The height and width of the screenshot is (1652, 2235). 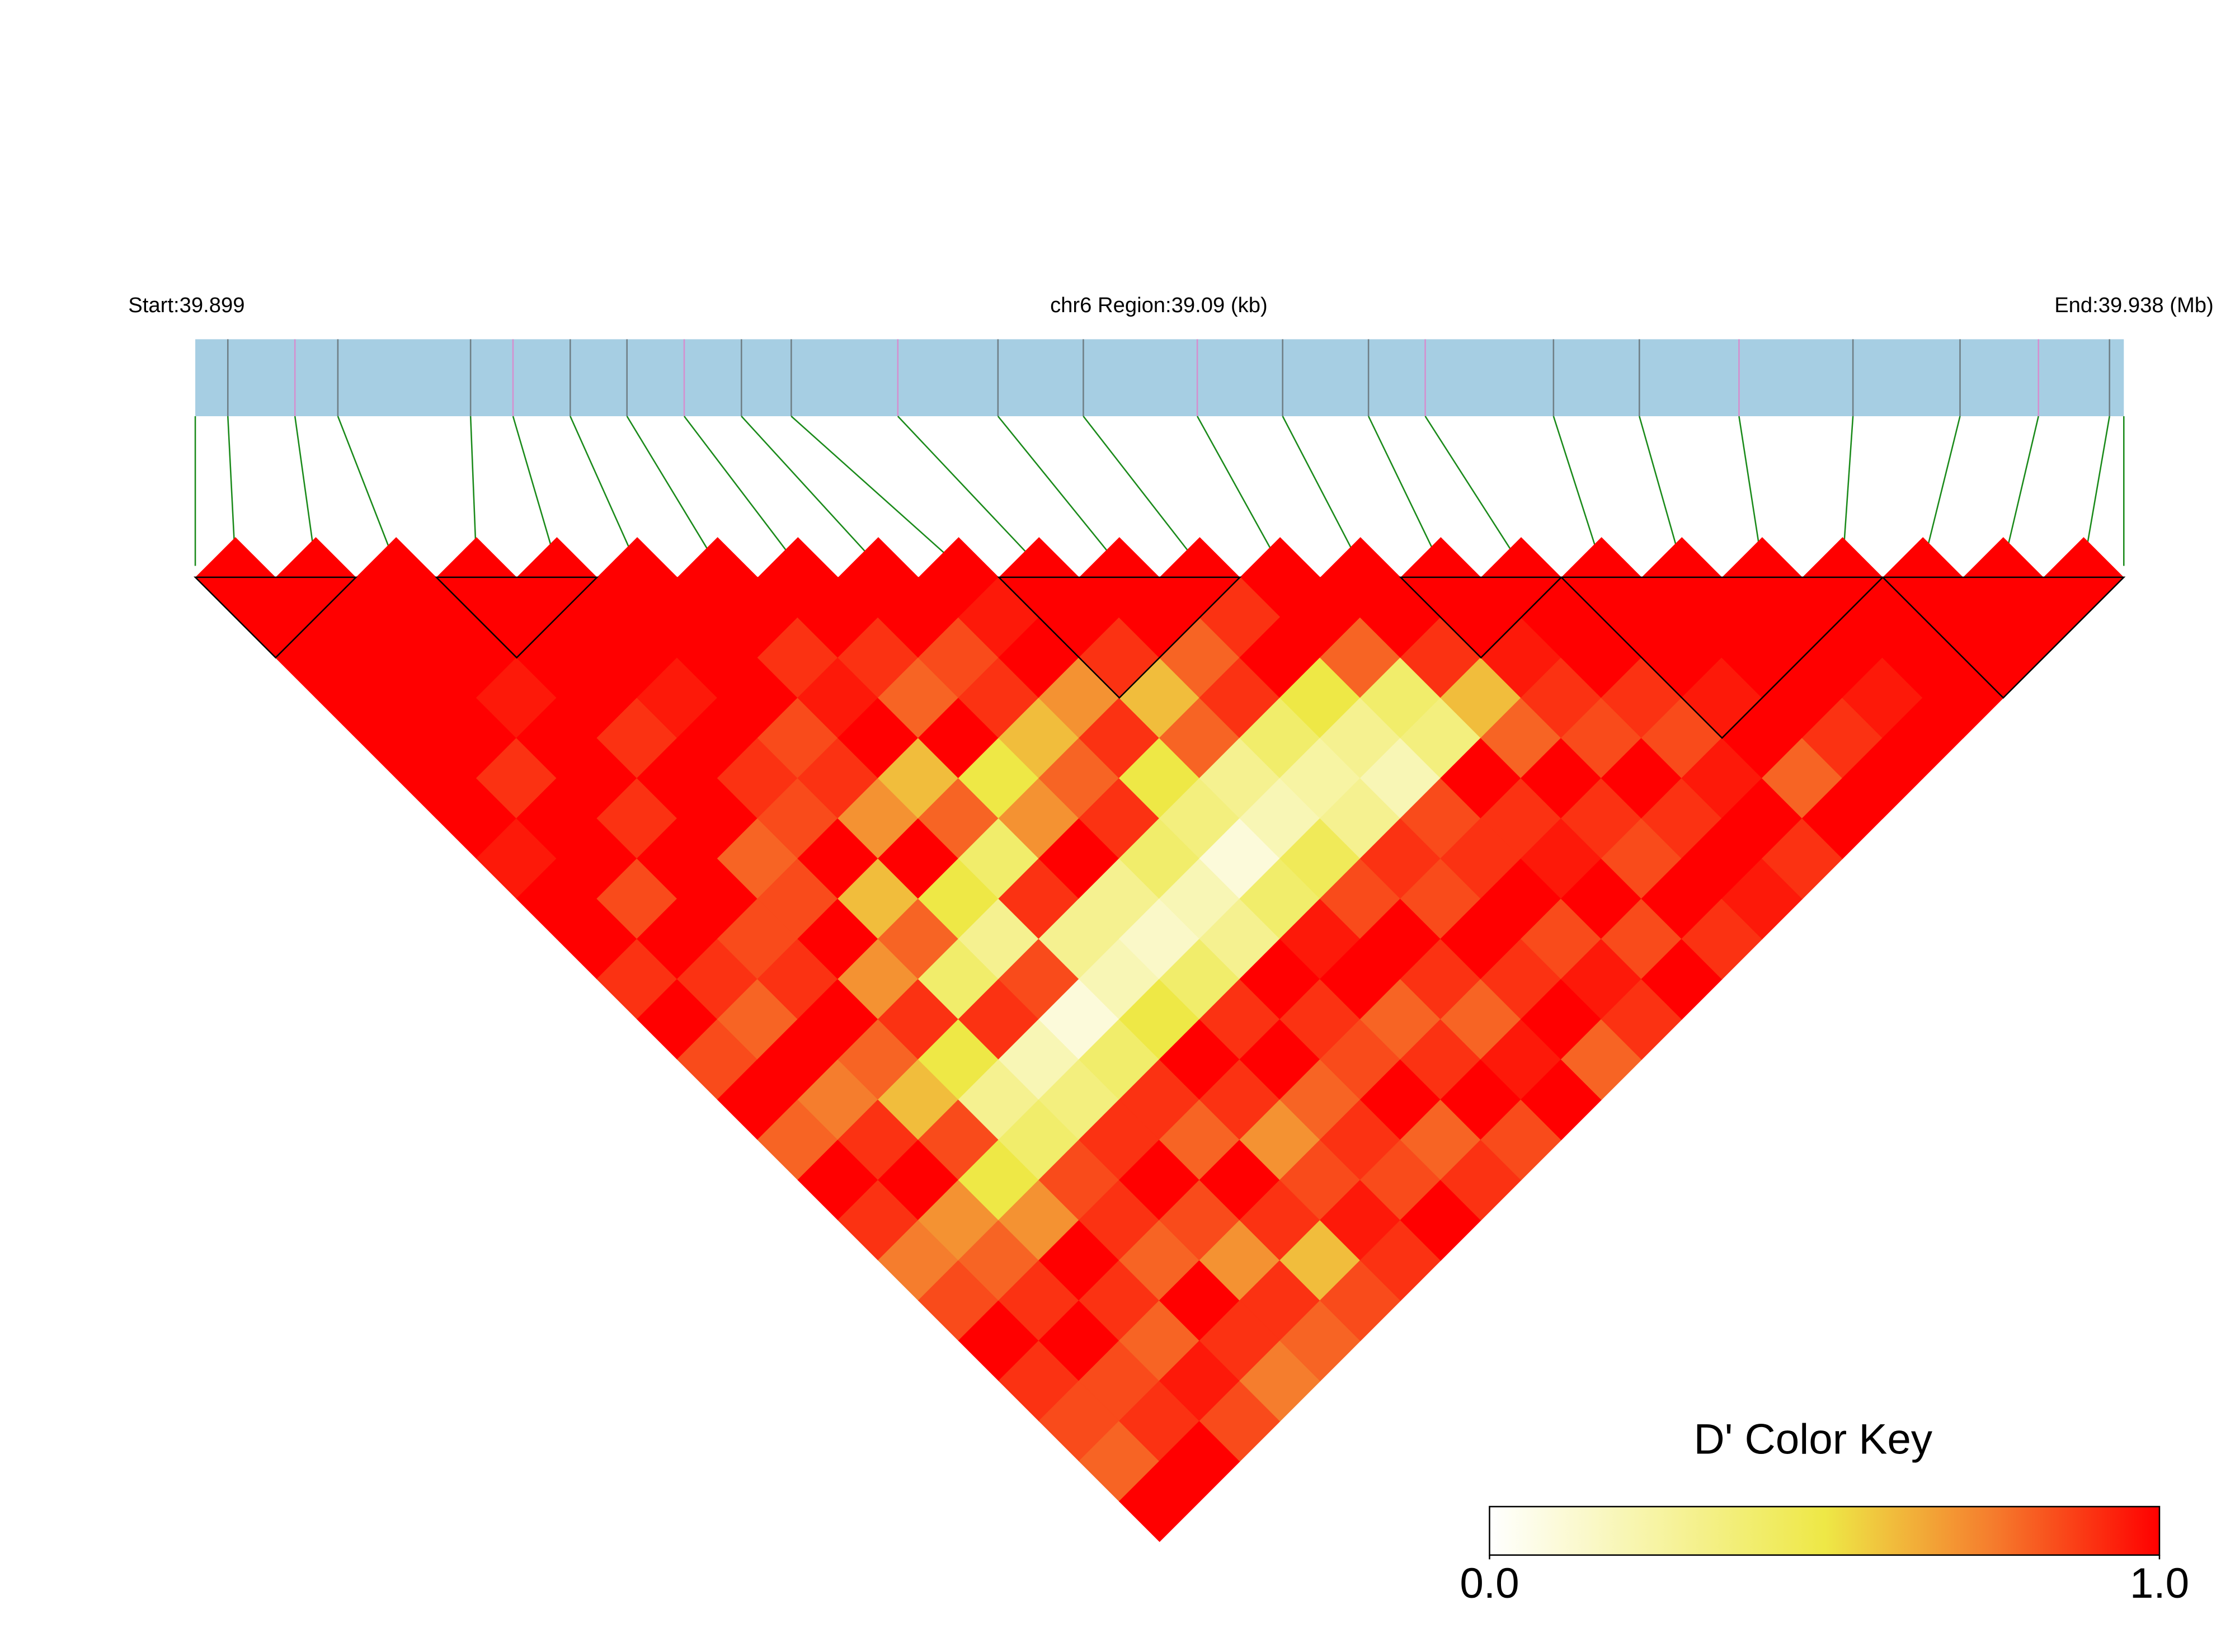 I want to click on start-label: Start:39.899, so click(x=186, y=305).